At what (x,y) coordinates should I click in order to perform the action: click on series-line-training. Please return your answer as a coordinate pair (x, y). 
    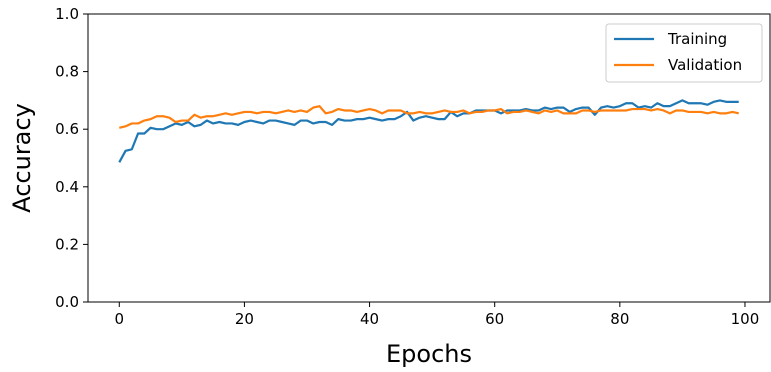
    Looking at the image, I should click on (428, 131).